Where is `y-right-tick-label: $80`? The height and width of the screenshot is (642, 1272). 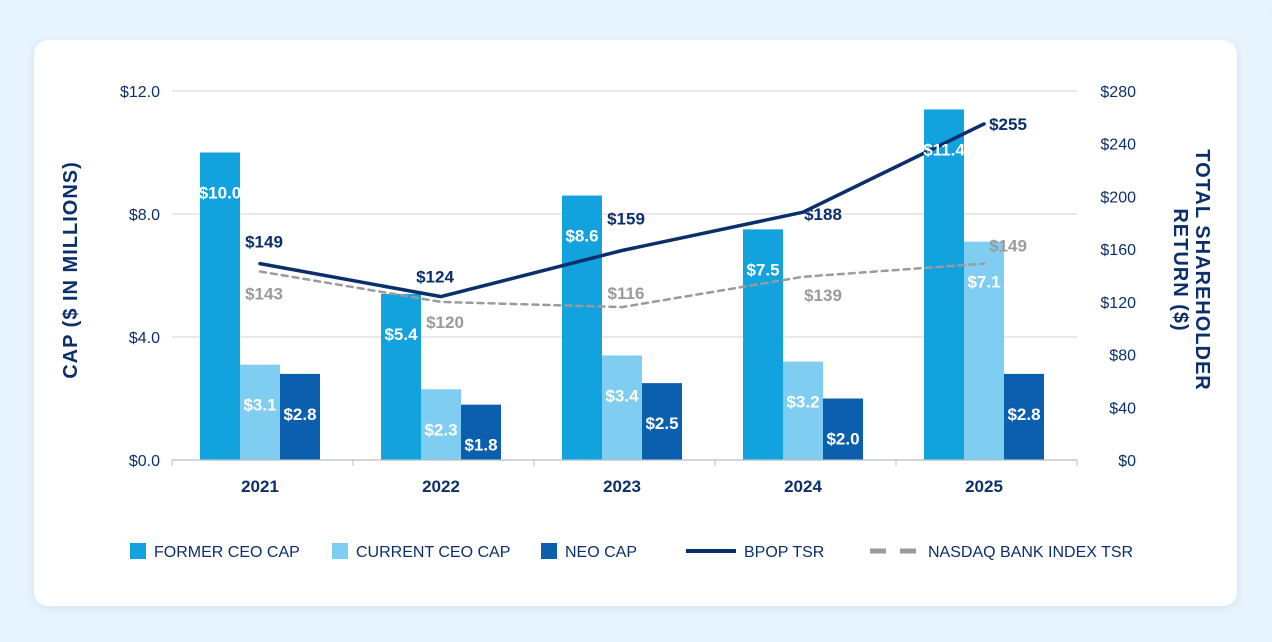
y-right-tick-label: $80 is located at coordinates (1122, 356).